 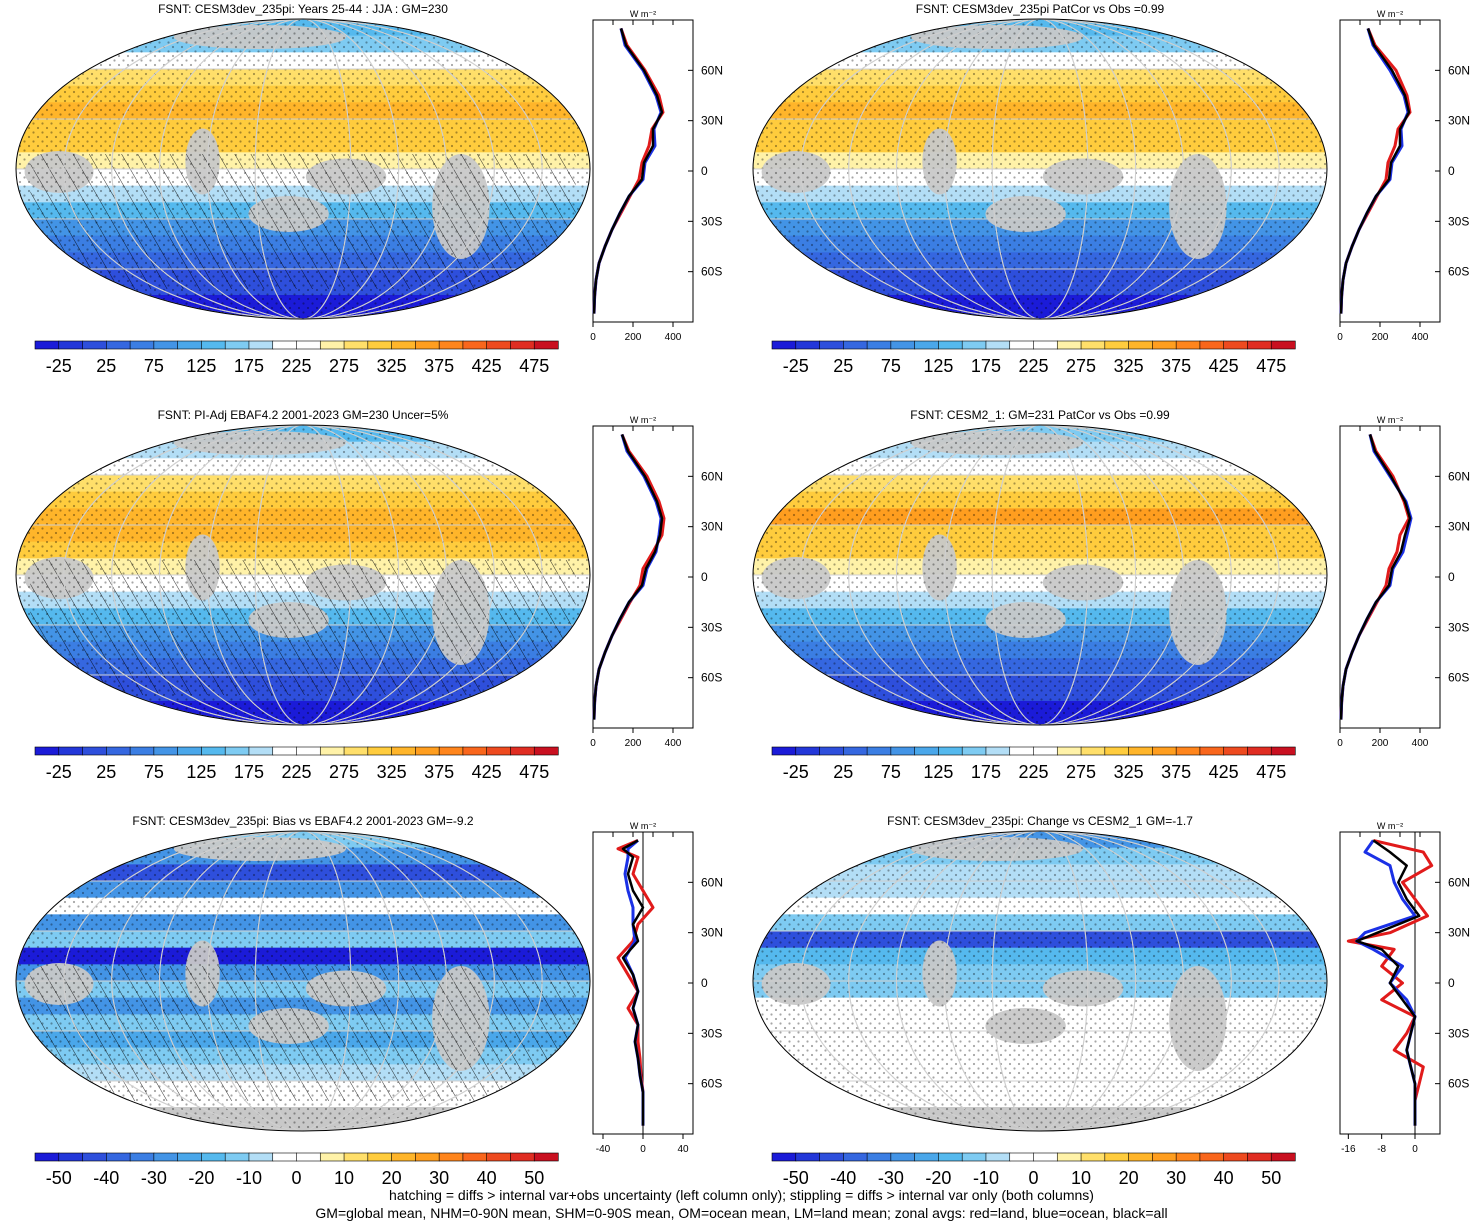 I want to click on zonal-x-tick-label: 400, so click(x=673, y=743).